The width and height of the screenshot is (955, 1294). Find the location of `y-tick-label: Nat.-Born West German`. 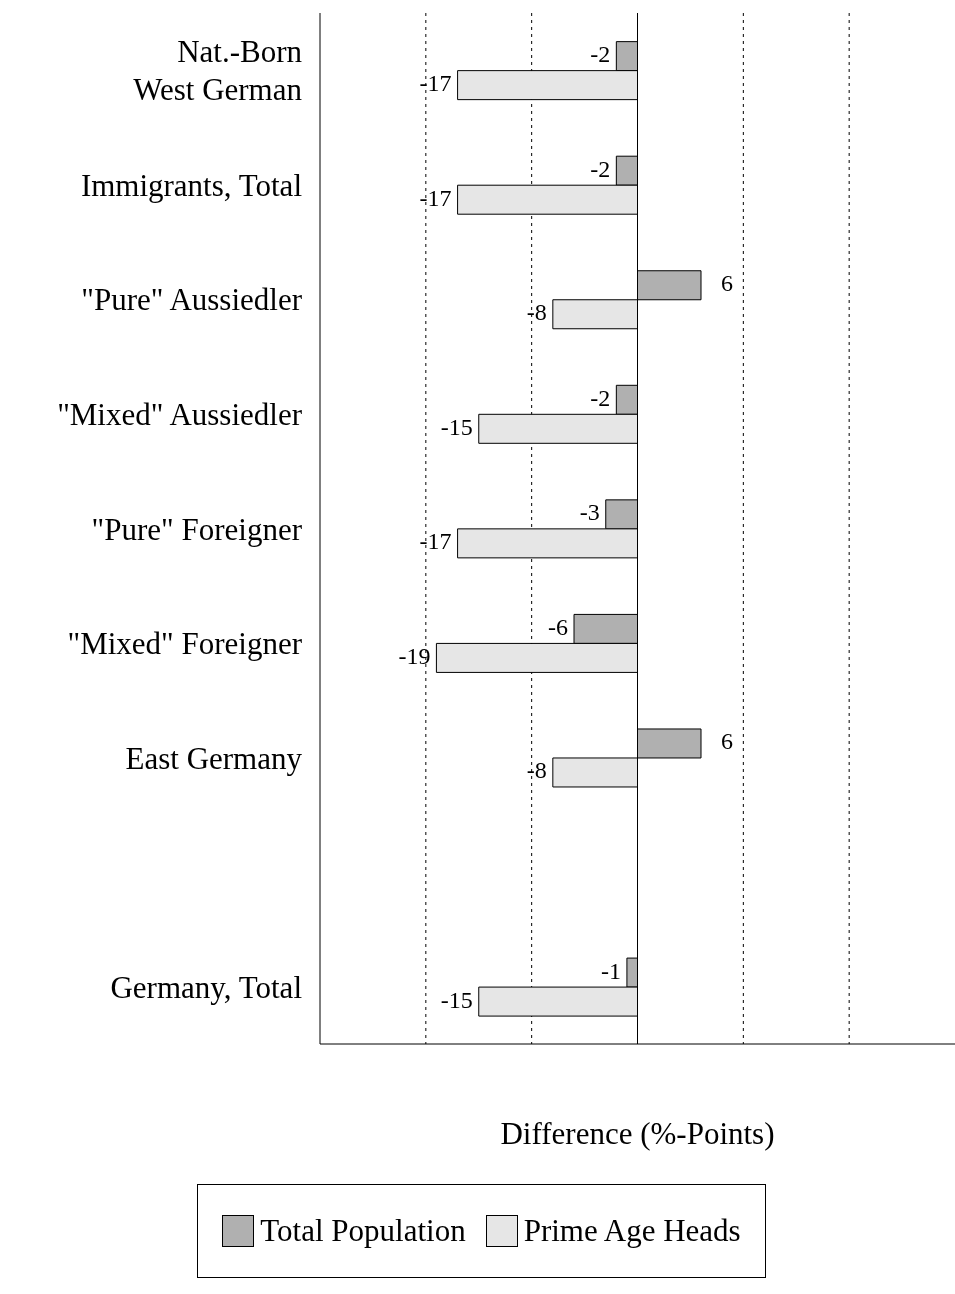

y-tick-label: Nat.-Born West German is located at coordinates (218, 70).